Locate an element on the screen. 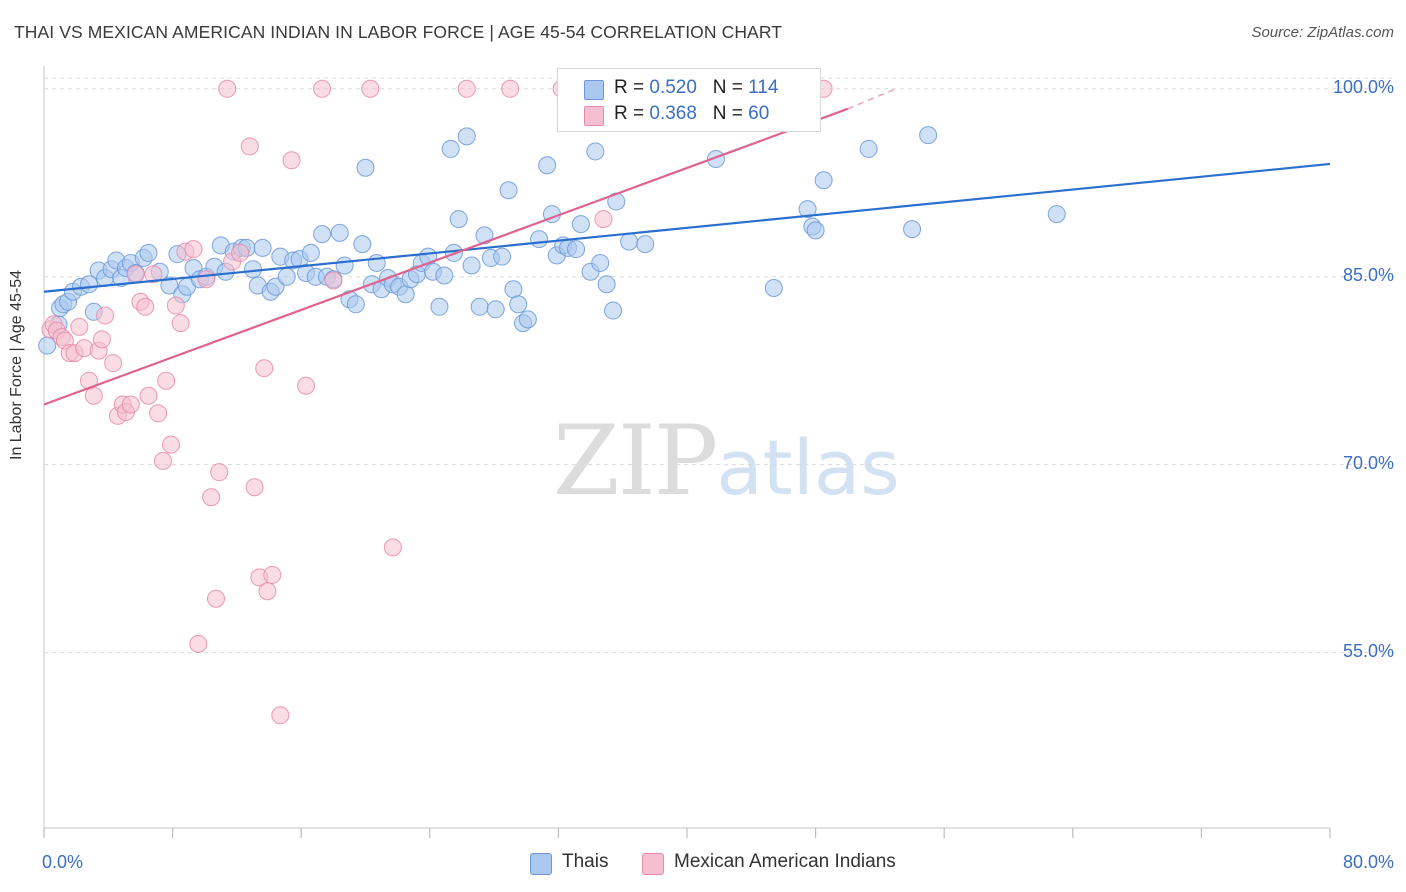 This screenshot has width=1406, height=892. x-tick-label-min: 0.0% is located at coordinates (63, 862).